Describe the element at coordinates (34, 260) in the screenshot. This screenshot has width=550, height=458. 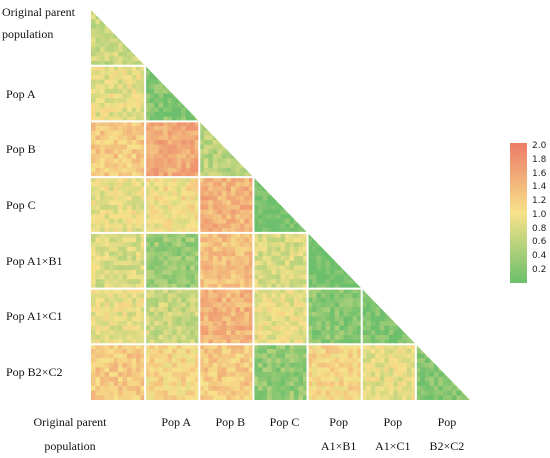
I see `row-label: Pop A1×B1` at that location.